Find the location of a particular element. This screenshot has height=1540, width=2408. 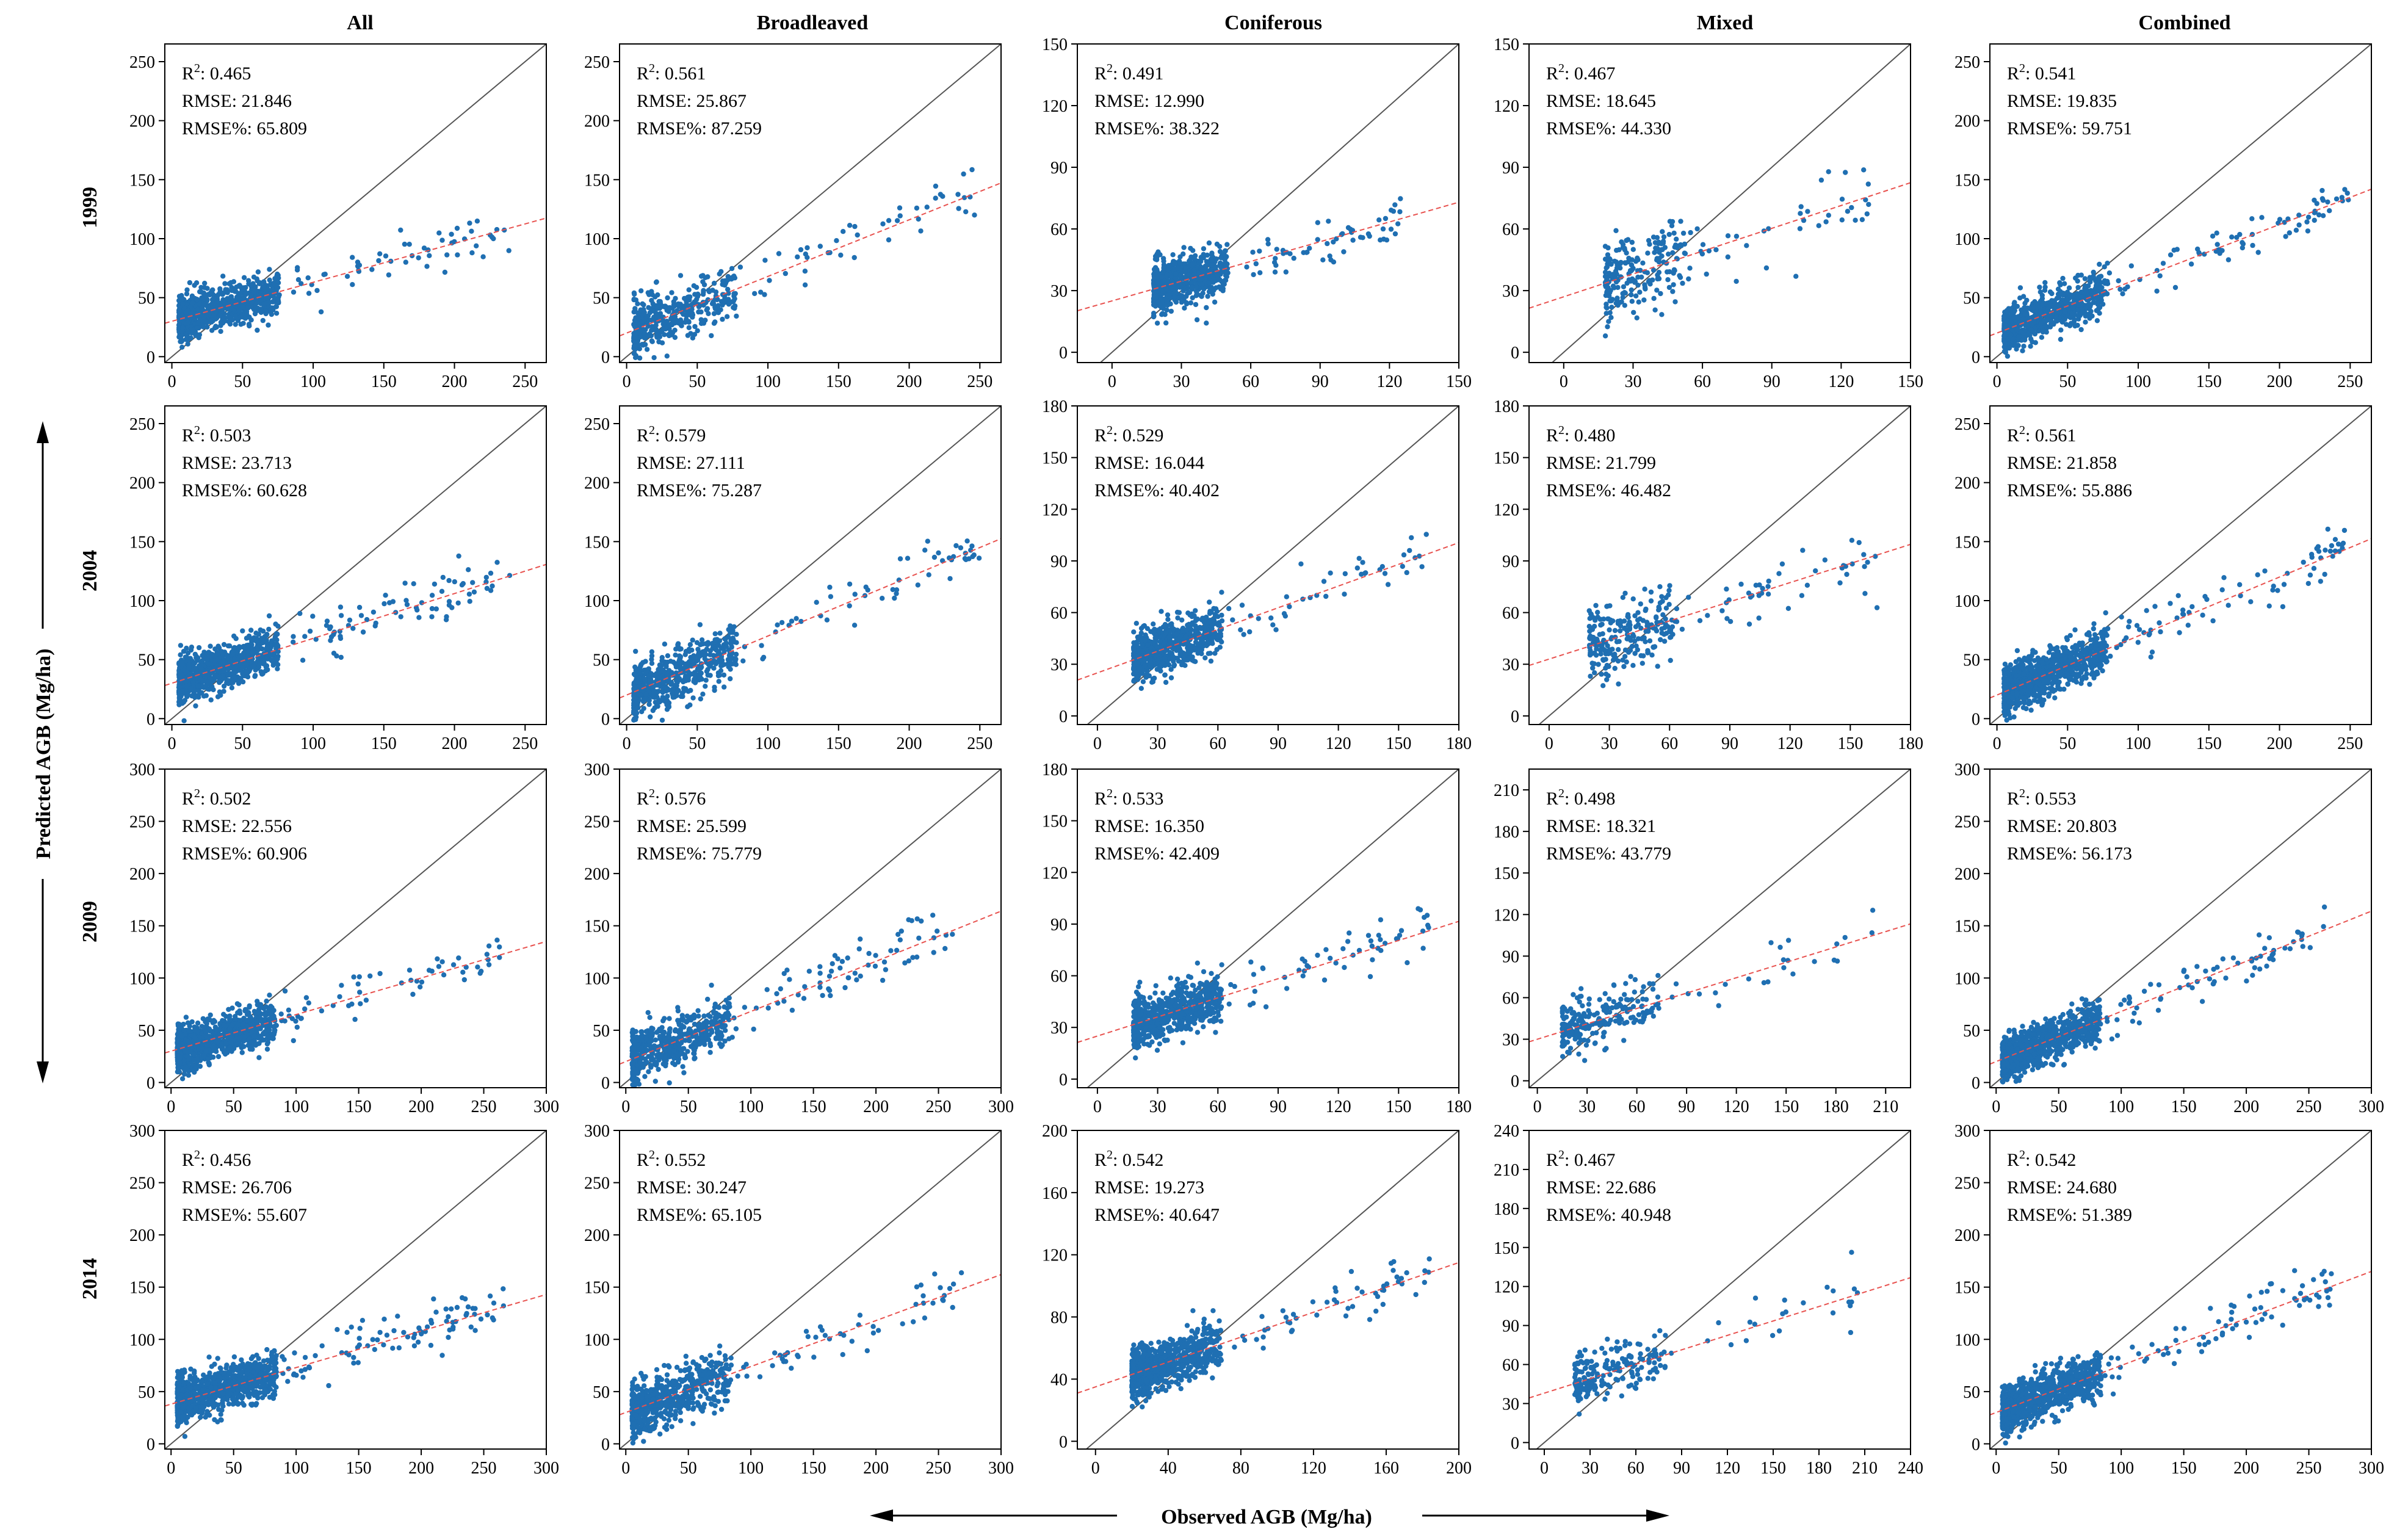

y-tick-label: 150 is located at coordinates (1506, 44).